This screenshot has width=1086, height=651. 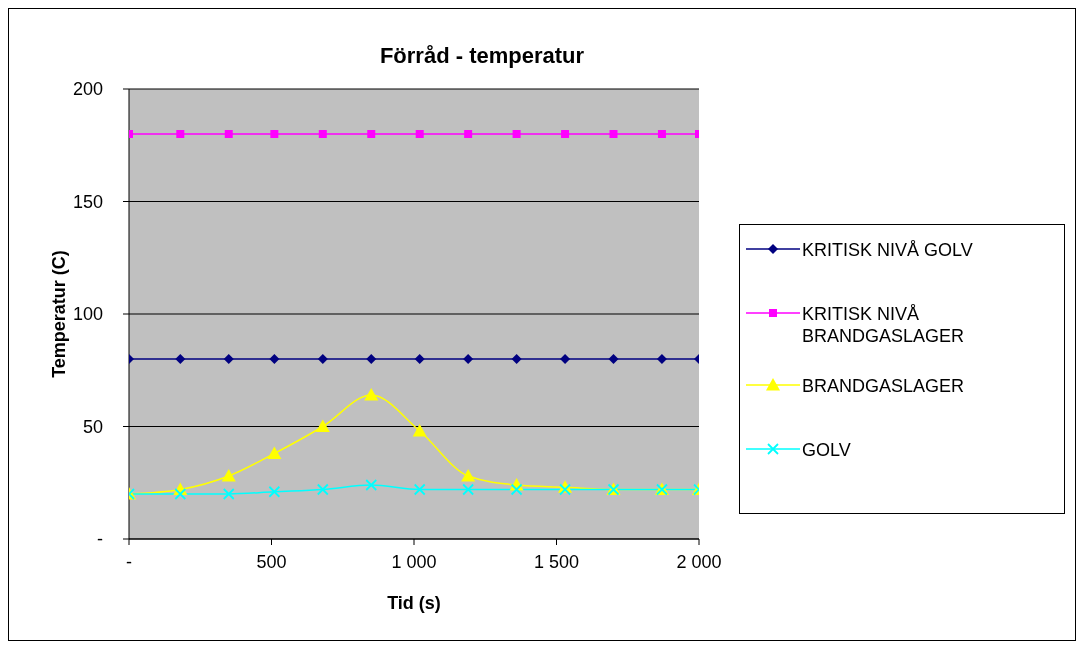 I want to click on legend-label: GOLV, so click(x=826, y=450).